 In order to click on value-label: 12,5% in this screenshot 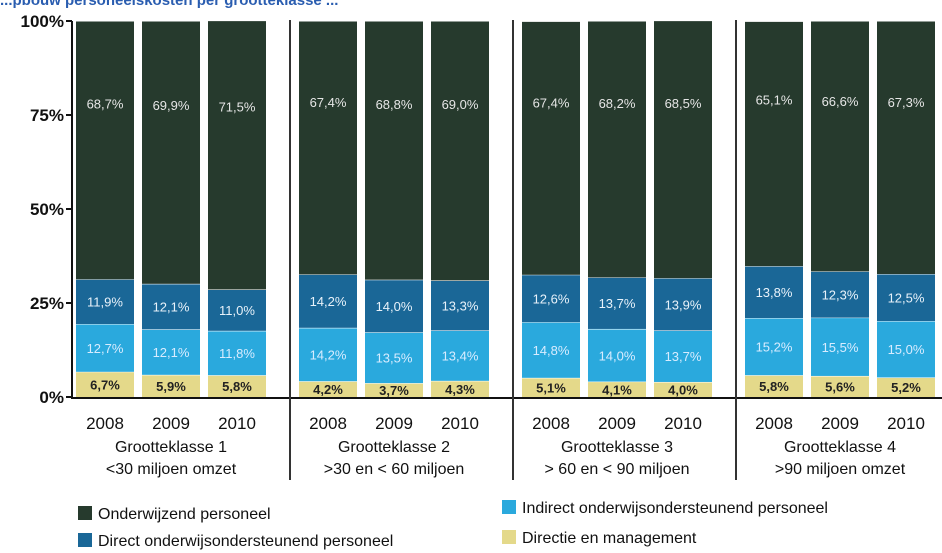, I will do `click(906, 298)`.